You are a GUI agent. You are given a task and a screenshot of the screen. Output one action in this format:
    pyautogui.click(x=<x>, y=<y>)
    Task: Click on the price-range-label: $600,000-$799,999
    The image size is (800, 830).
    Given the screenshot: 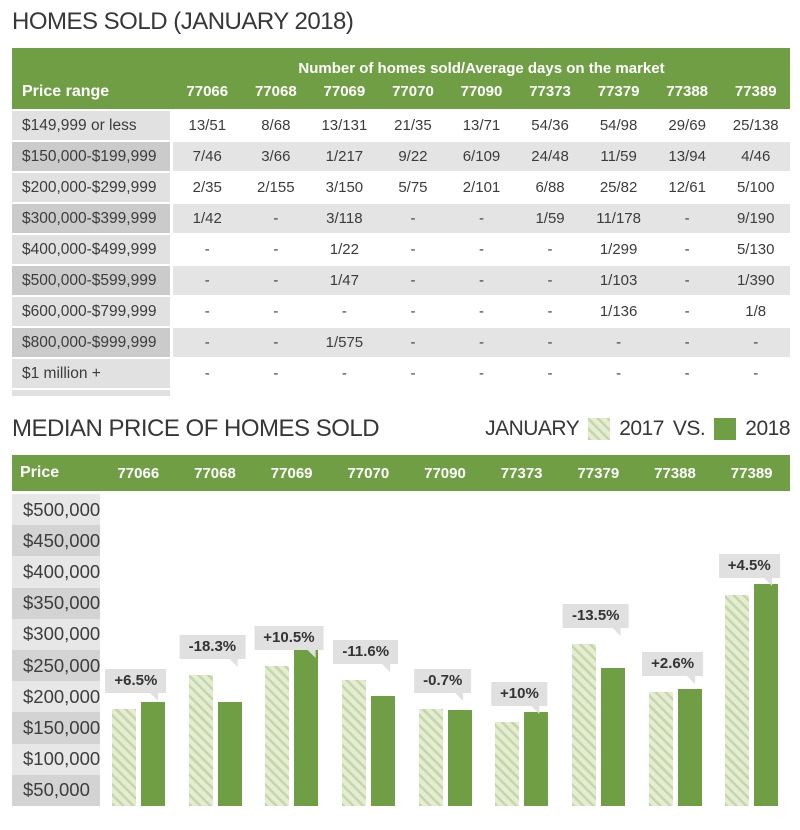 What is the action you would take?
    pyautogui.click(x=91, y=311)
    